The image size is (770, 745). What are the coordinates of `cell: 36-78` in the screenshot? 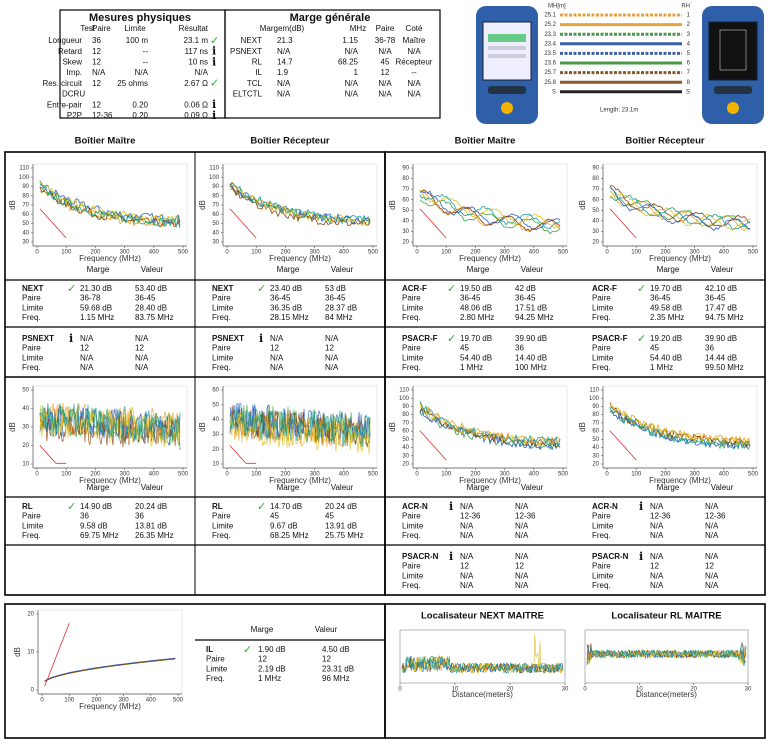 It's located at (385, 40).